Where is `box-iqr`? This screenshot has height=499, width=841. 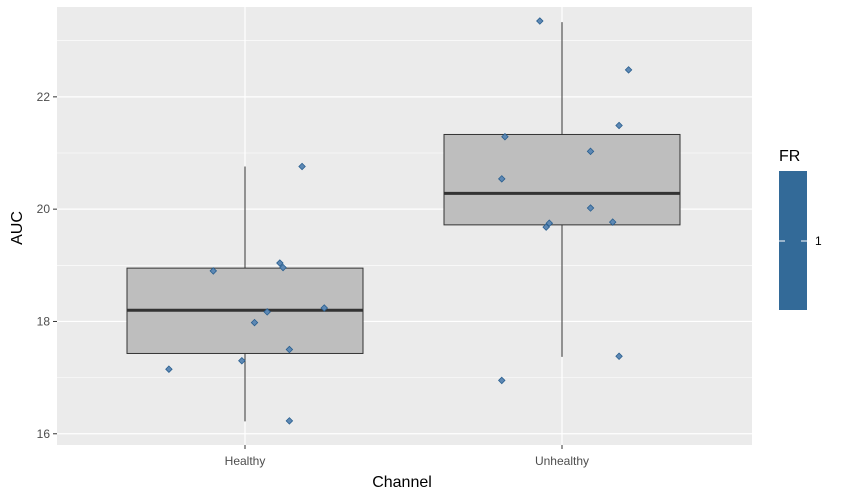 box-iqr is located at coordinates (562, 179).